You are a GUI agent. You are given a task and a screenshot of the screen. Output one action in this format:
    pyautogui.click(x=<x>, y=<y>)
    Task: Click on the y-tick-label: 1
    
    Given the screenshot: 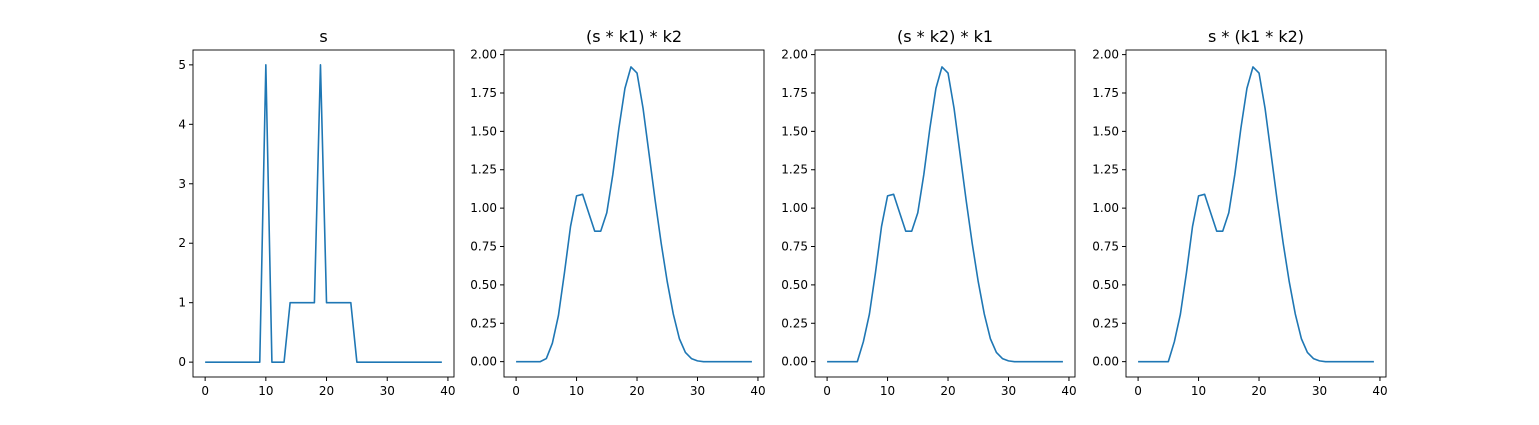 What is the action you would take?
    pyautogui.click(x=182, y=303)
    